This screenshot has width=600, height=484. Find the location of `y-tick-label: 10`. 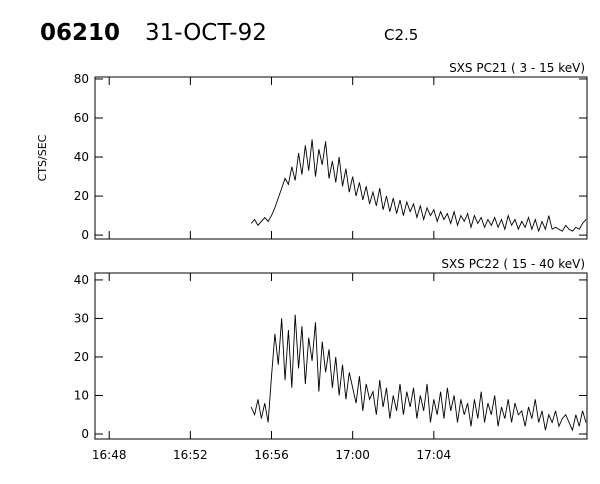

y-tick-label: 10 is located at coordinates (81, 395).